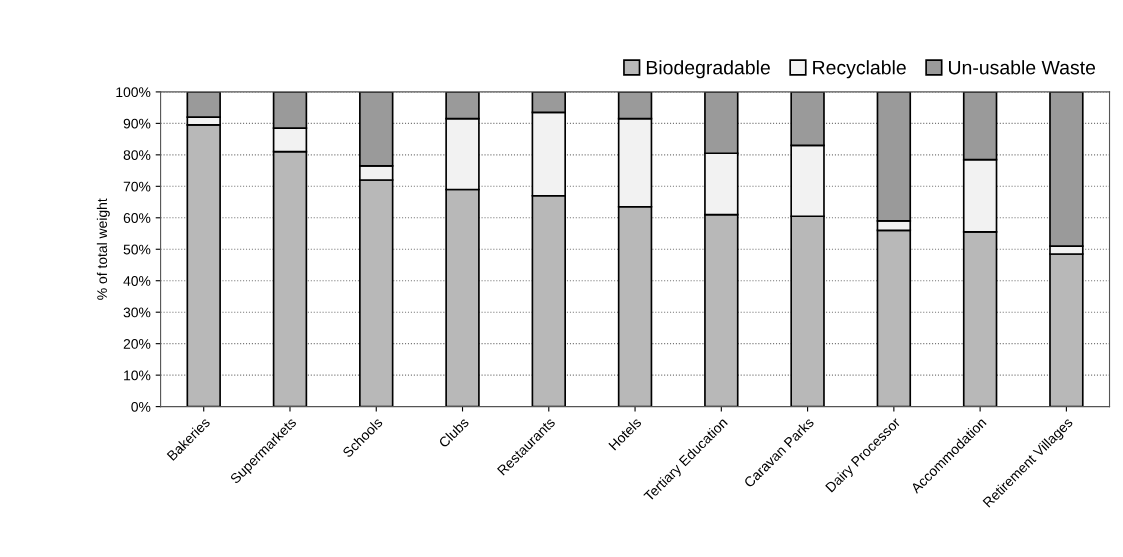 This screenshot has height=557, width=1123. What do you see at coordinates (133, 92) in the screenshot?
I see `y-tick-label: 100%` at bounding box center [133, 92].